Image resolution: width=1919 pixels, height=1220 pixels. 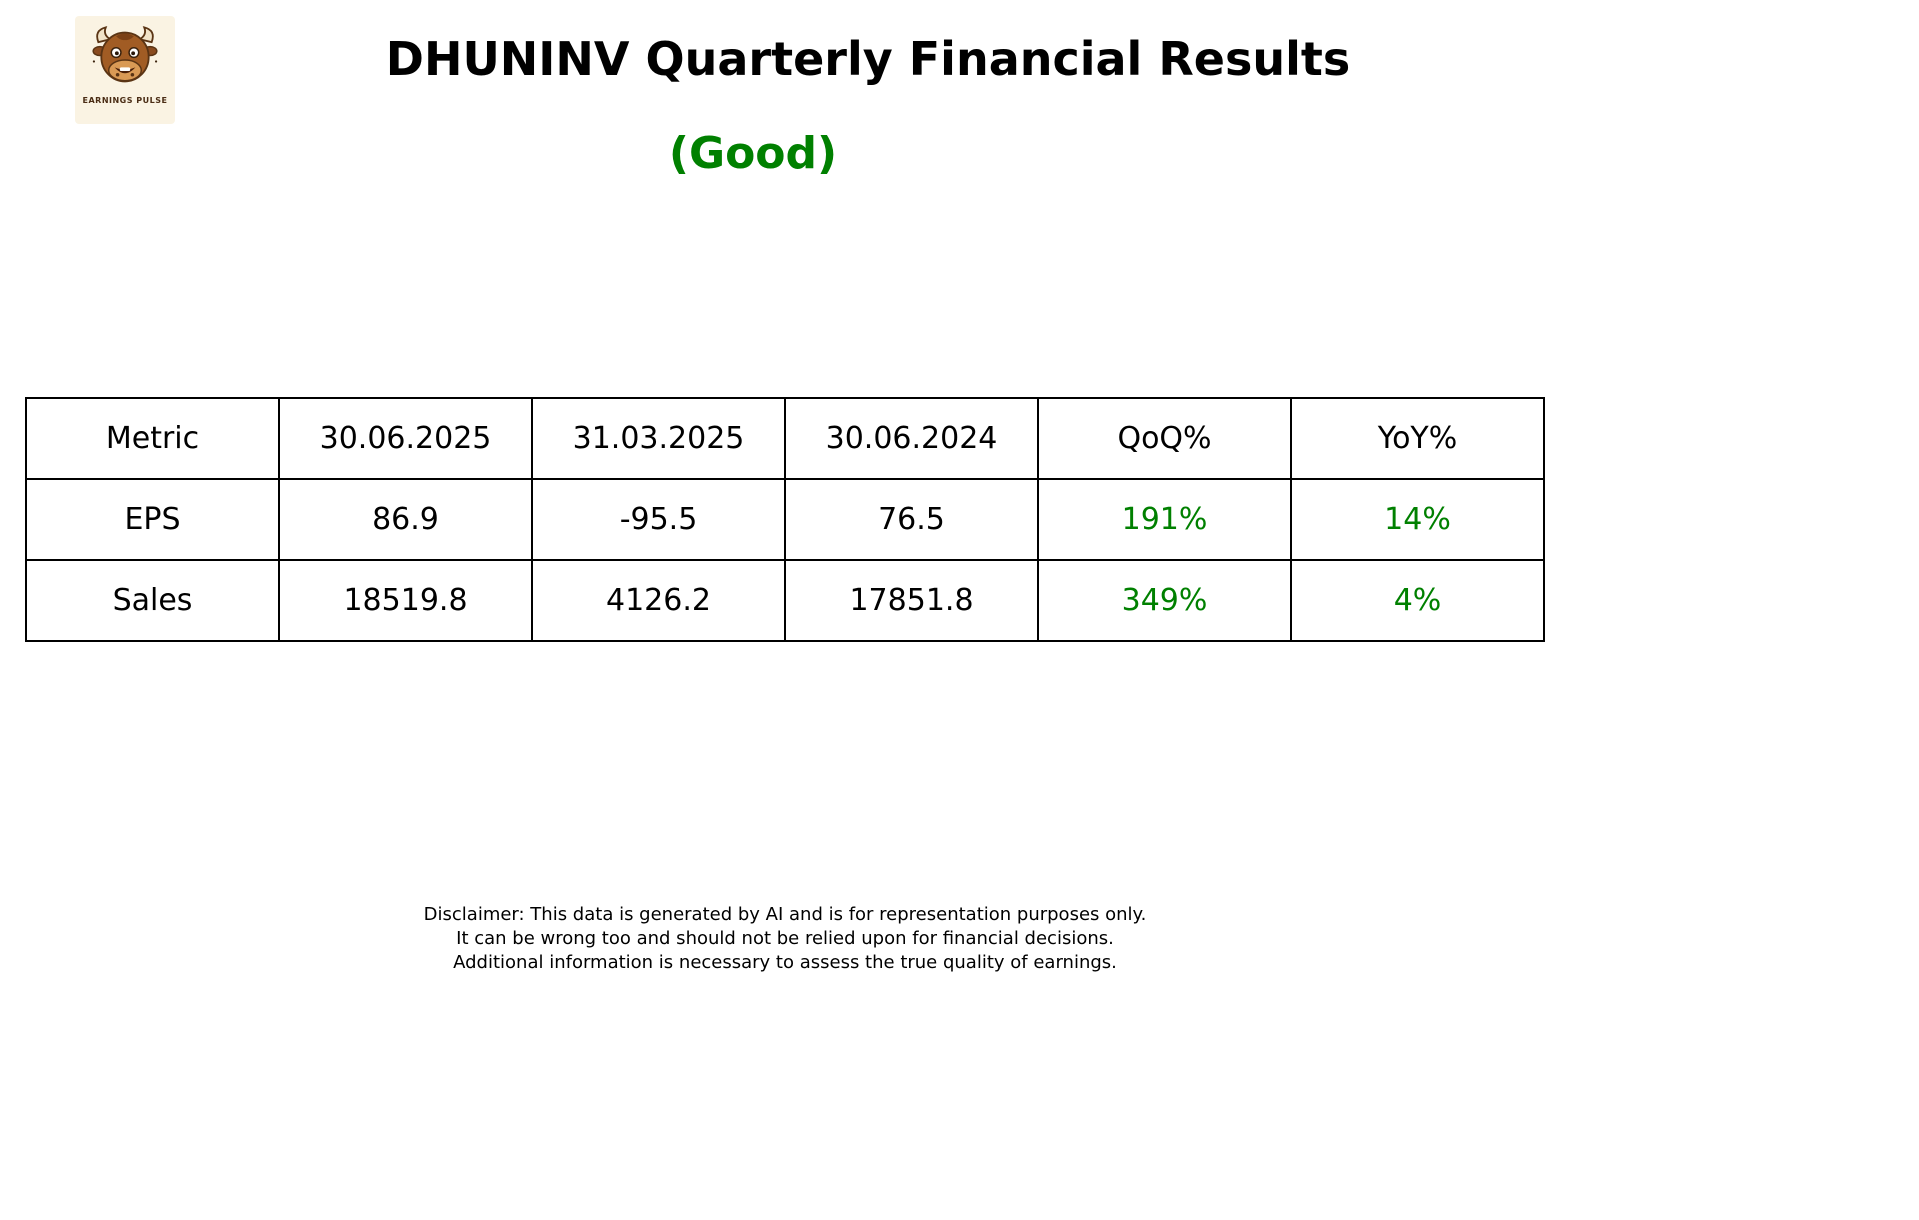 I want to click on earnings-pulse-logo: EARNINGS PULSE, so click(x=125, y=70).